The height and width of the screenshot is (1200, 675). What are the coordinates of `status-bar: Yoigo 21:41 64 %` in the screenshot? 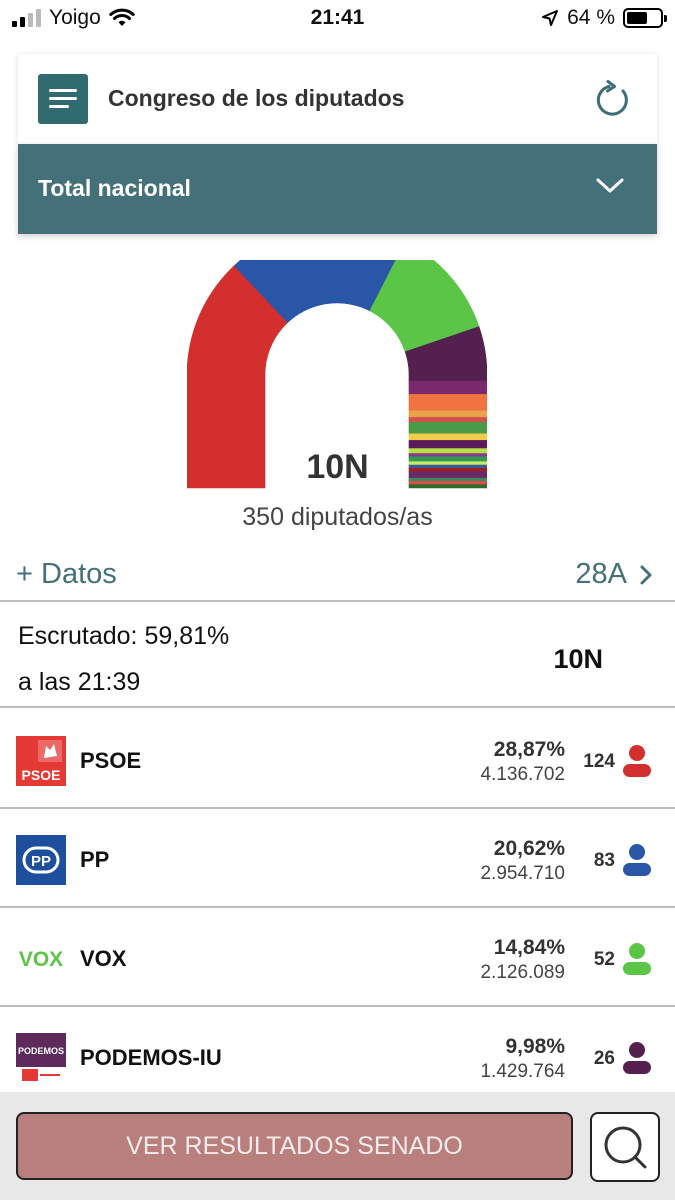 It's located at (337, 20).